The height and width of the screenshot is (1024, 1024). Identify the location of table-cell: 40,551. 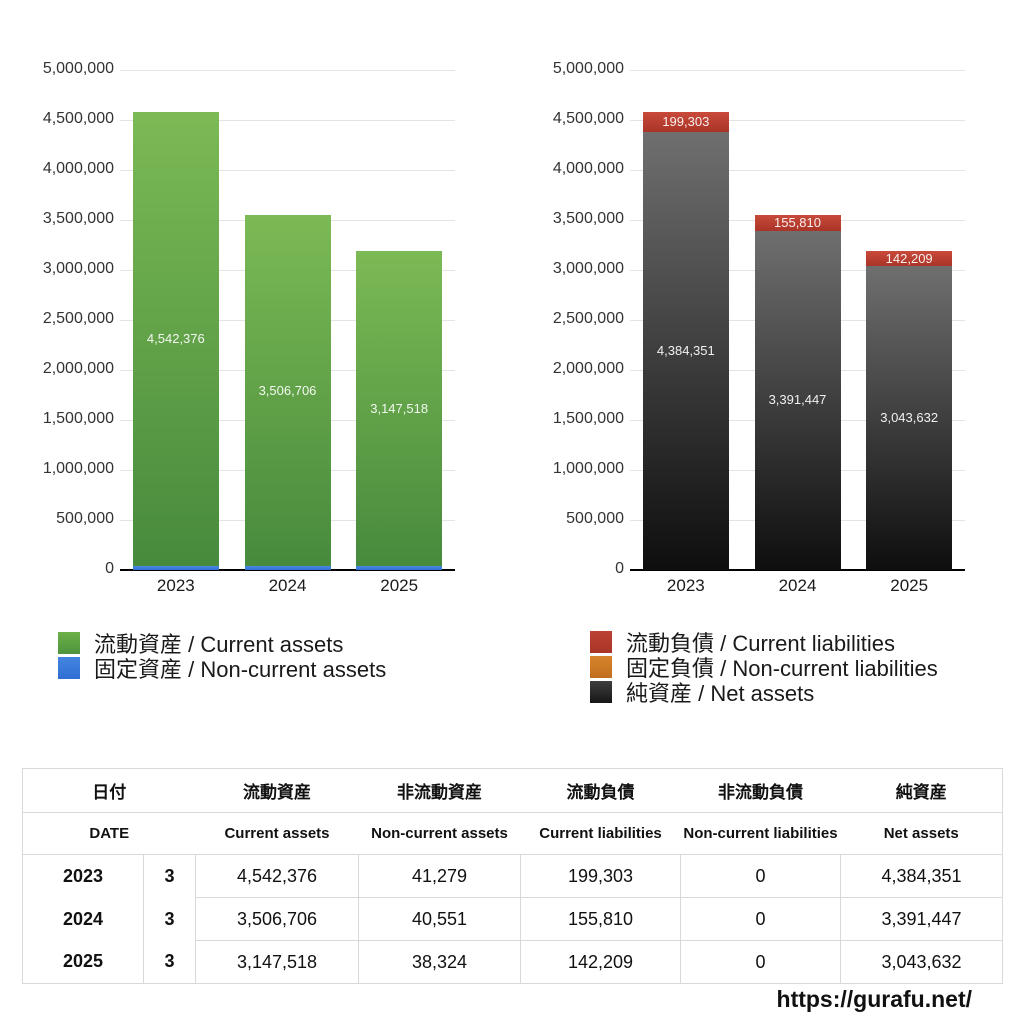
(439, 919).